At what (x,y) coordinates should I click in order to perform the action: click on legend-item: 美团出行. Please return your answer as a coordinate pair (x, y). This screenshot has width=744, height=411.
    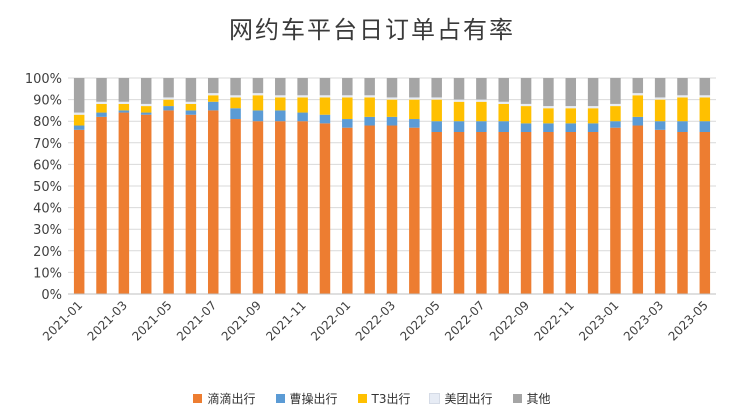
    Looking at the image, I should click on (461, 398).